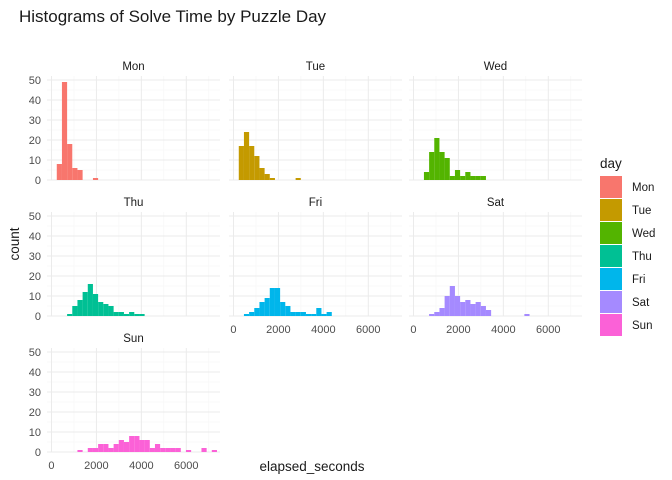 Image resolution: width=672 pixels, height=480 pixels. I want to click on facet-label: Wed, so click(495, 67).